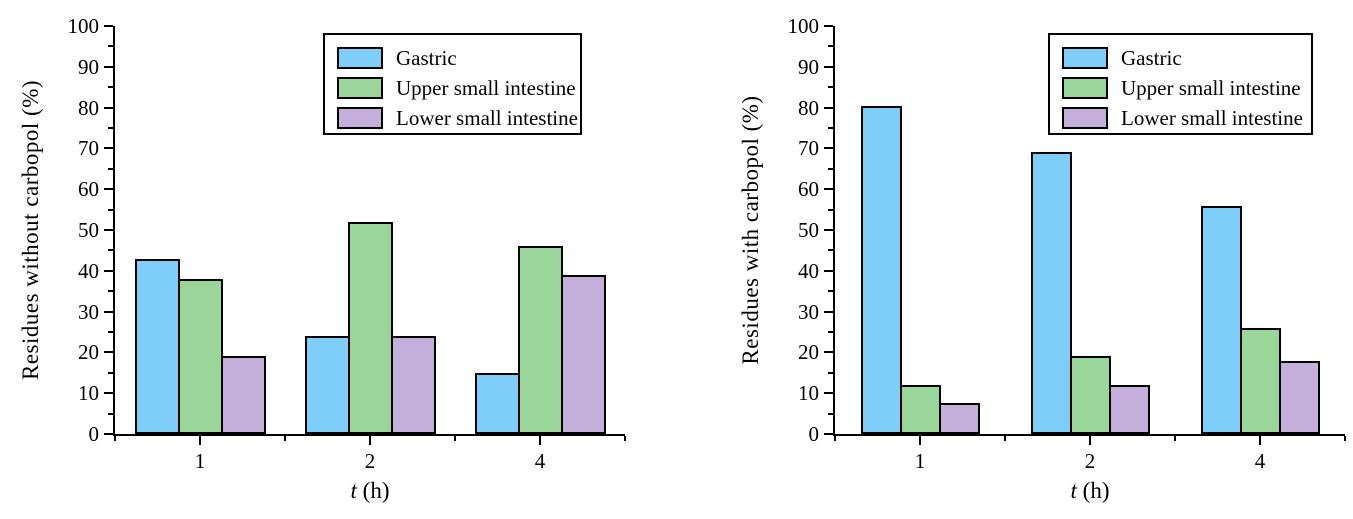 Image resolution: width=1353 pixels, height=519 pixels. Describe the element at coordinates (88, 148) in the screenshot. I see `y-axis-tick-label: 70` at that location.